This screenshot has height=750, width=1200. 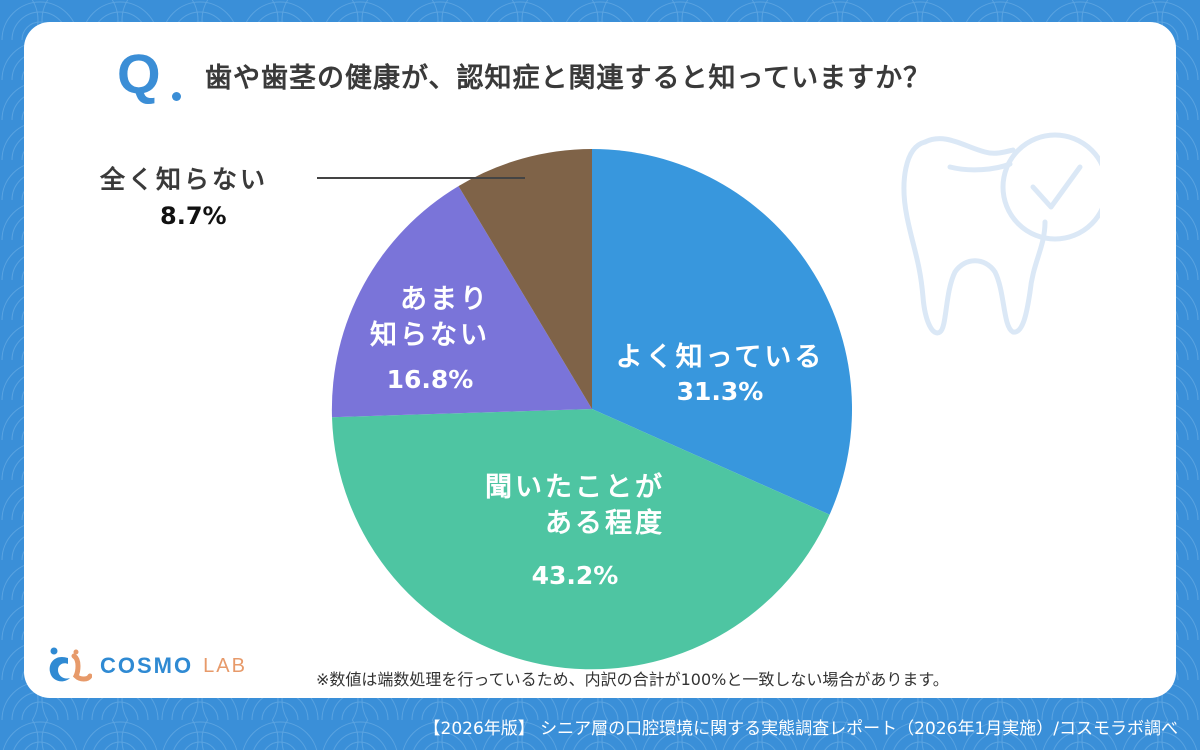 What do you see at coordinates (445, 299) in the screenshot?
I see `label-not-much-line1: あまり` at bounding box center [445, 299].